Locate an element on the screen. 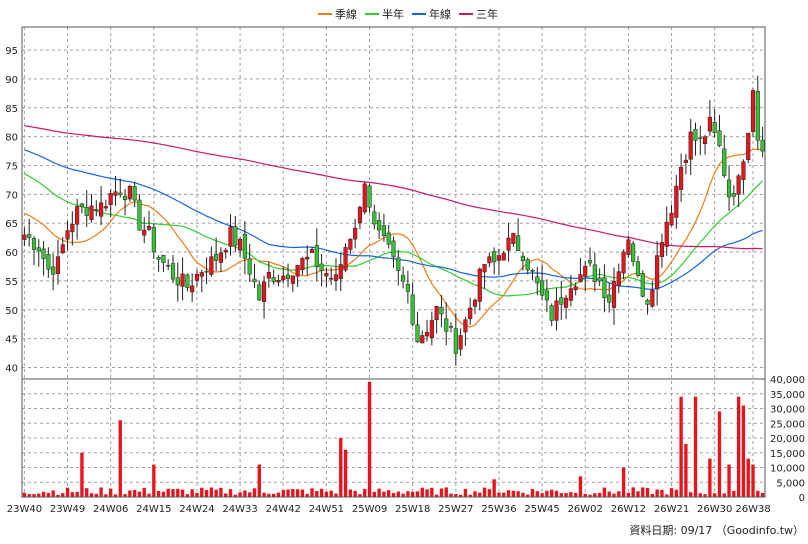 This screenshot has height=544, width=808. legend-item: 季線 is located at coordinates (337, 14).